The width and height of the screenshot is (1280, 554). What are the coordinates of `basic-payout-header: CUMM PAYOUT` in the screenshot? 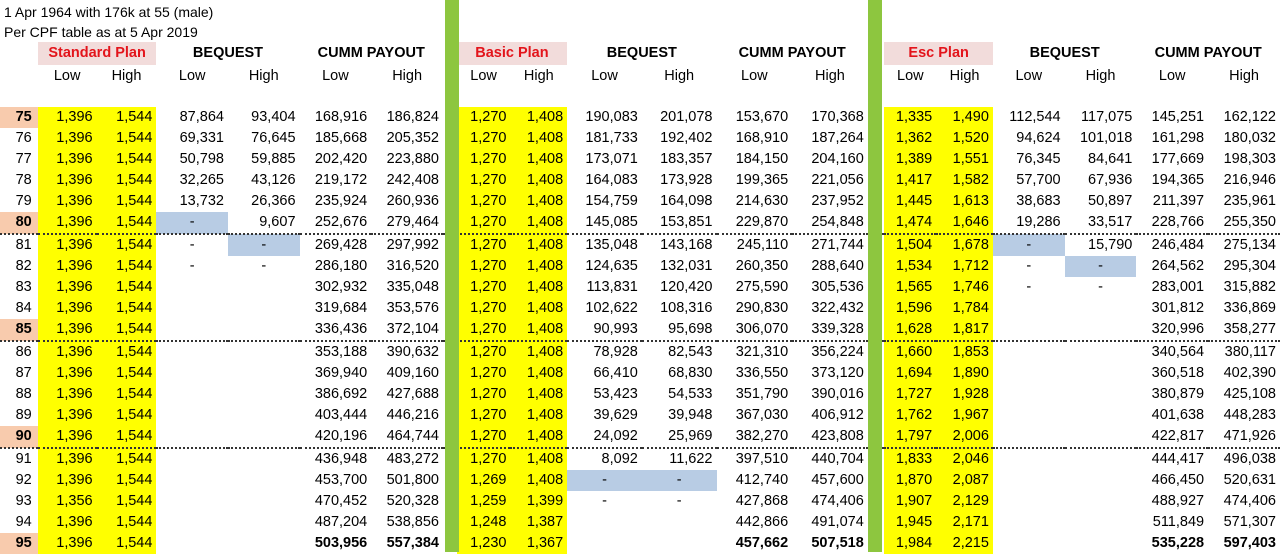 It's located at (792, 53).